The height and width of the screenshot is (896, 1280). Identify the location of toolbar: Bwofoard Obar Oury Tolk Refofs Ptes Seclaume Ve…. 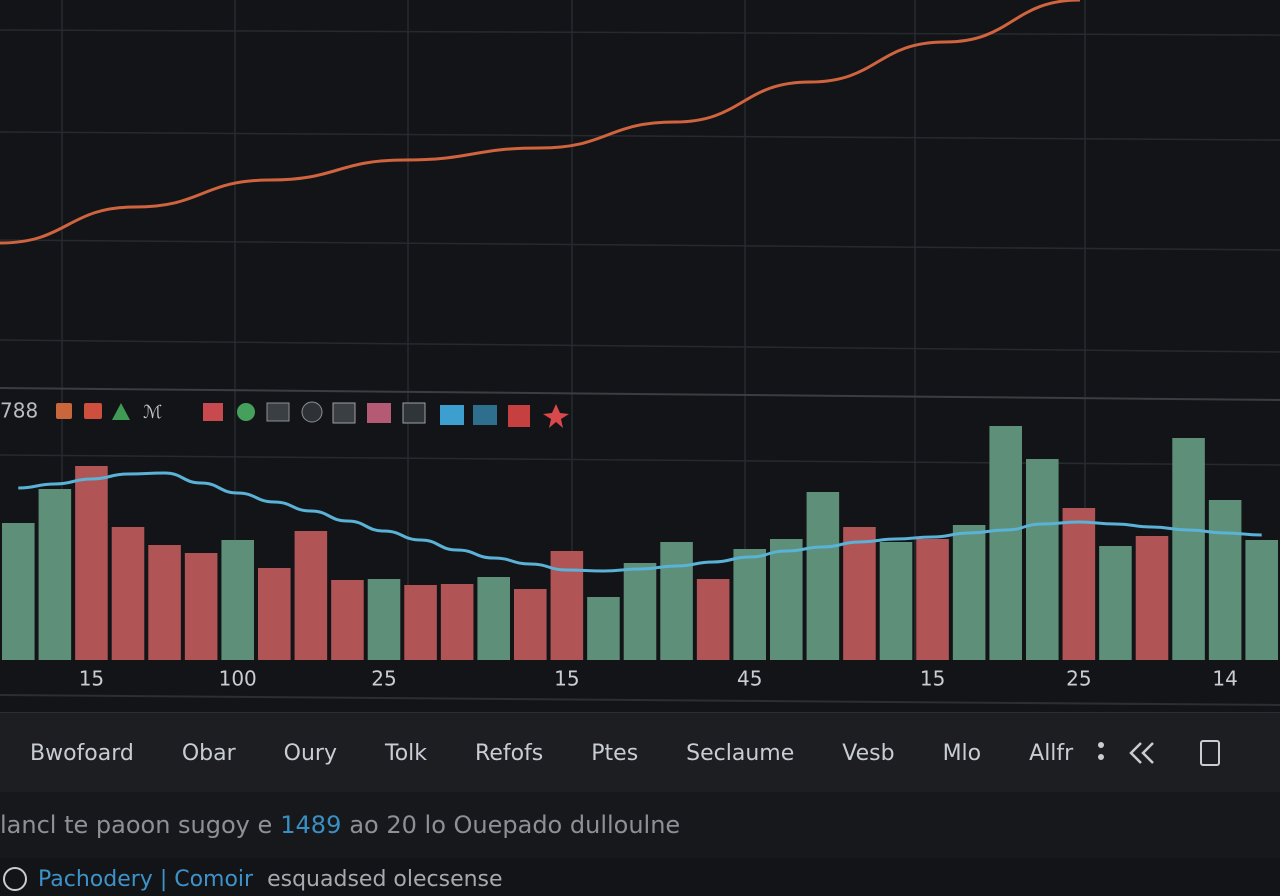
(640, 752).